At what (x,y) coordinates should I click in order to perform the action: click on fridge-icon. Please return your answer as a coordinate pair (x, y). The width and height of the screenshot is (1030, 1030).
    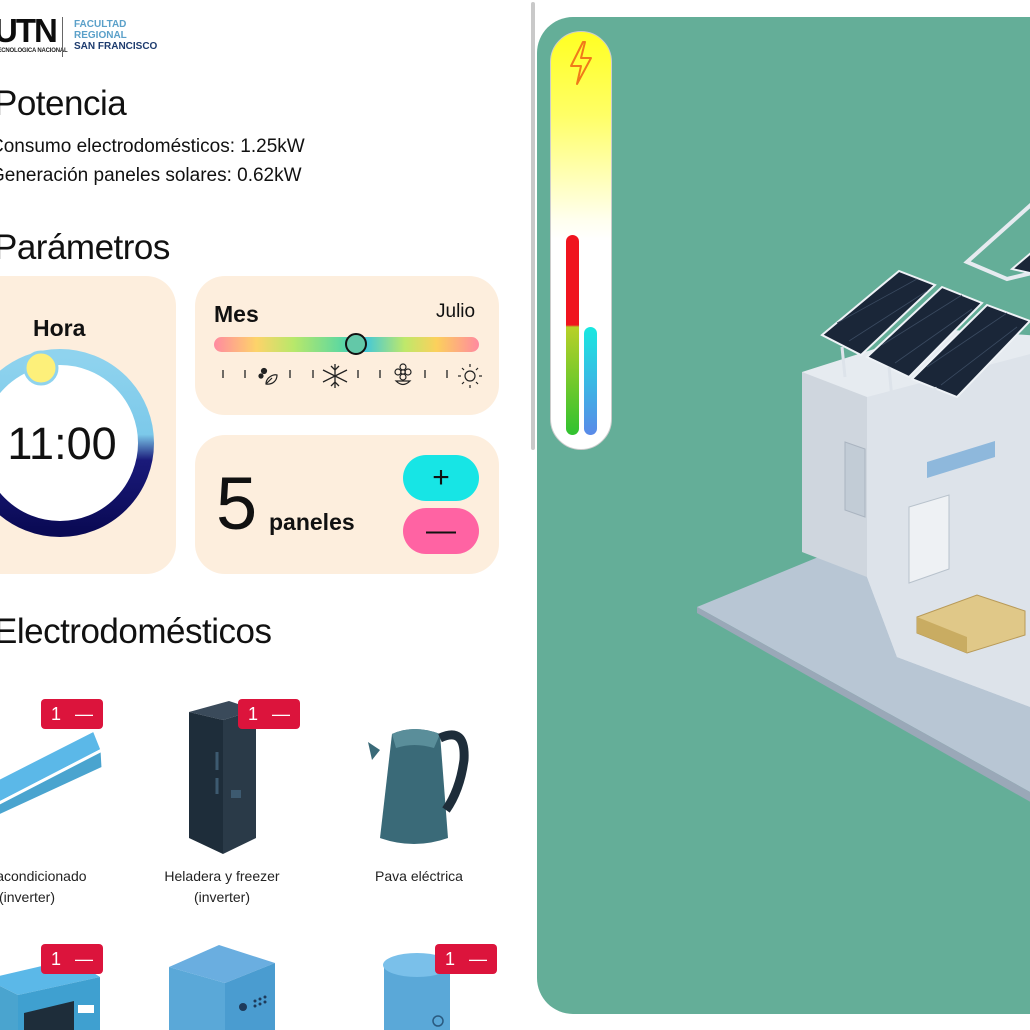
    Looking at the image, I should click on (222, 778).